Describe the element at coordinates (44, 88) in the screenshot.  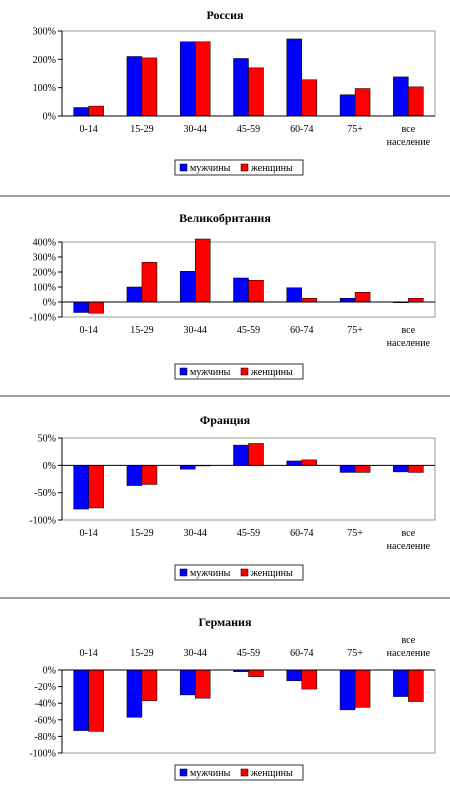
I see `y-tick-label: 100%` at that location.